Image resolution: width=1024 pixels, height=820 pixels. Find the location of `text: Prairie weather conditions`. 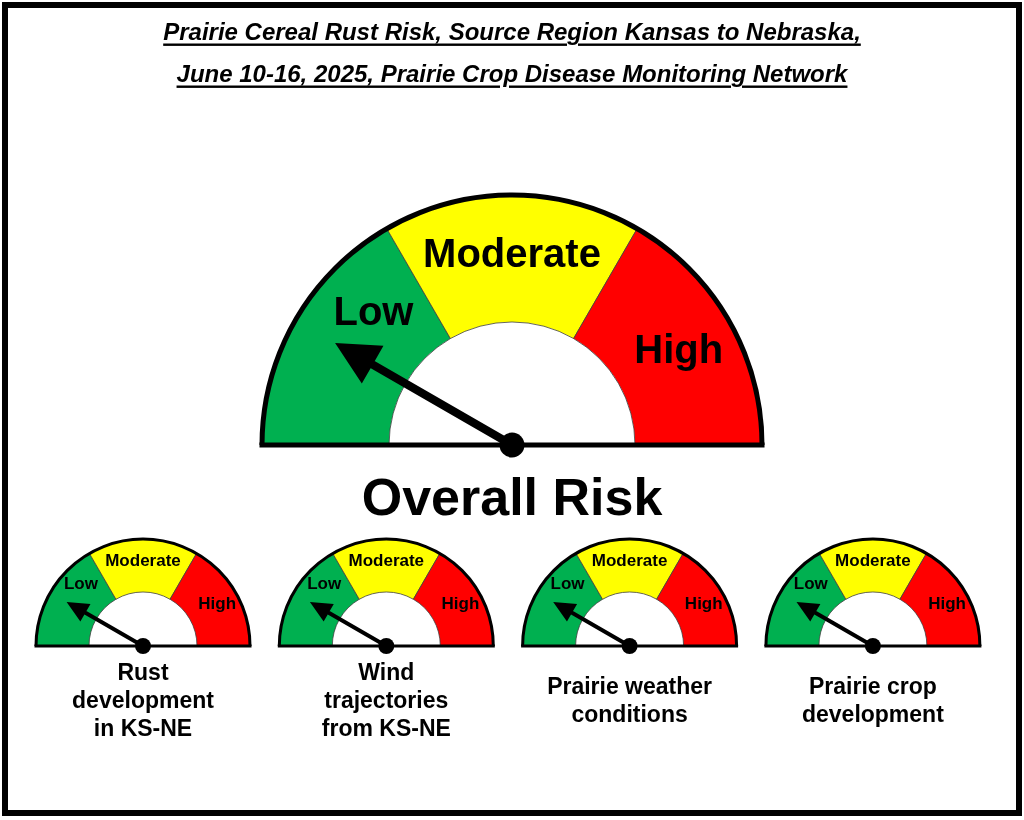

text: Prairie weather conditions is located at coordinates (630, 700).